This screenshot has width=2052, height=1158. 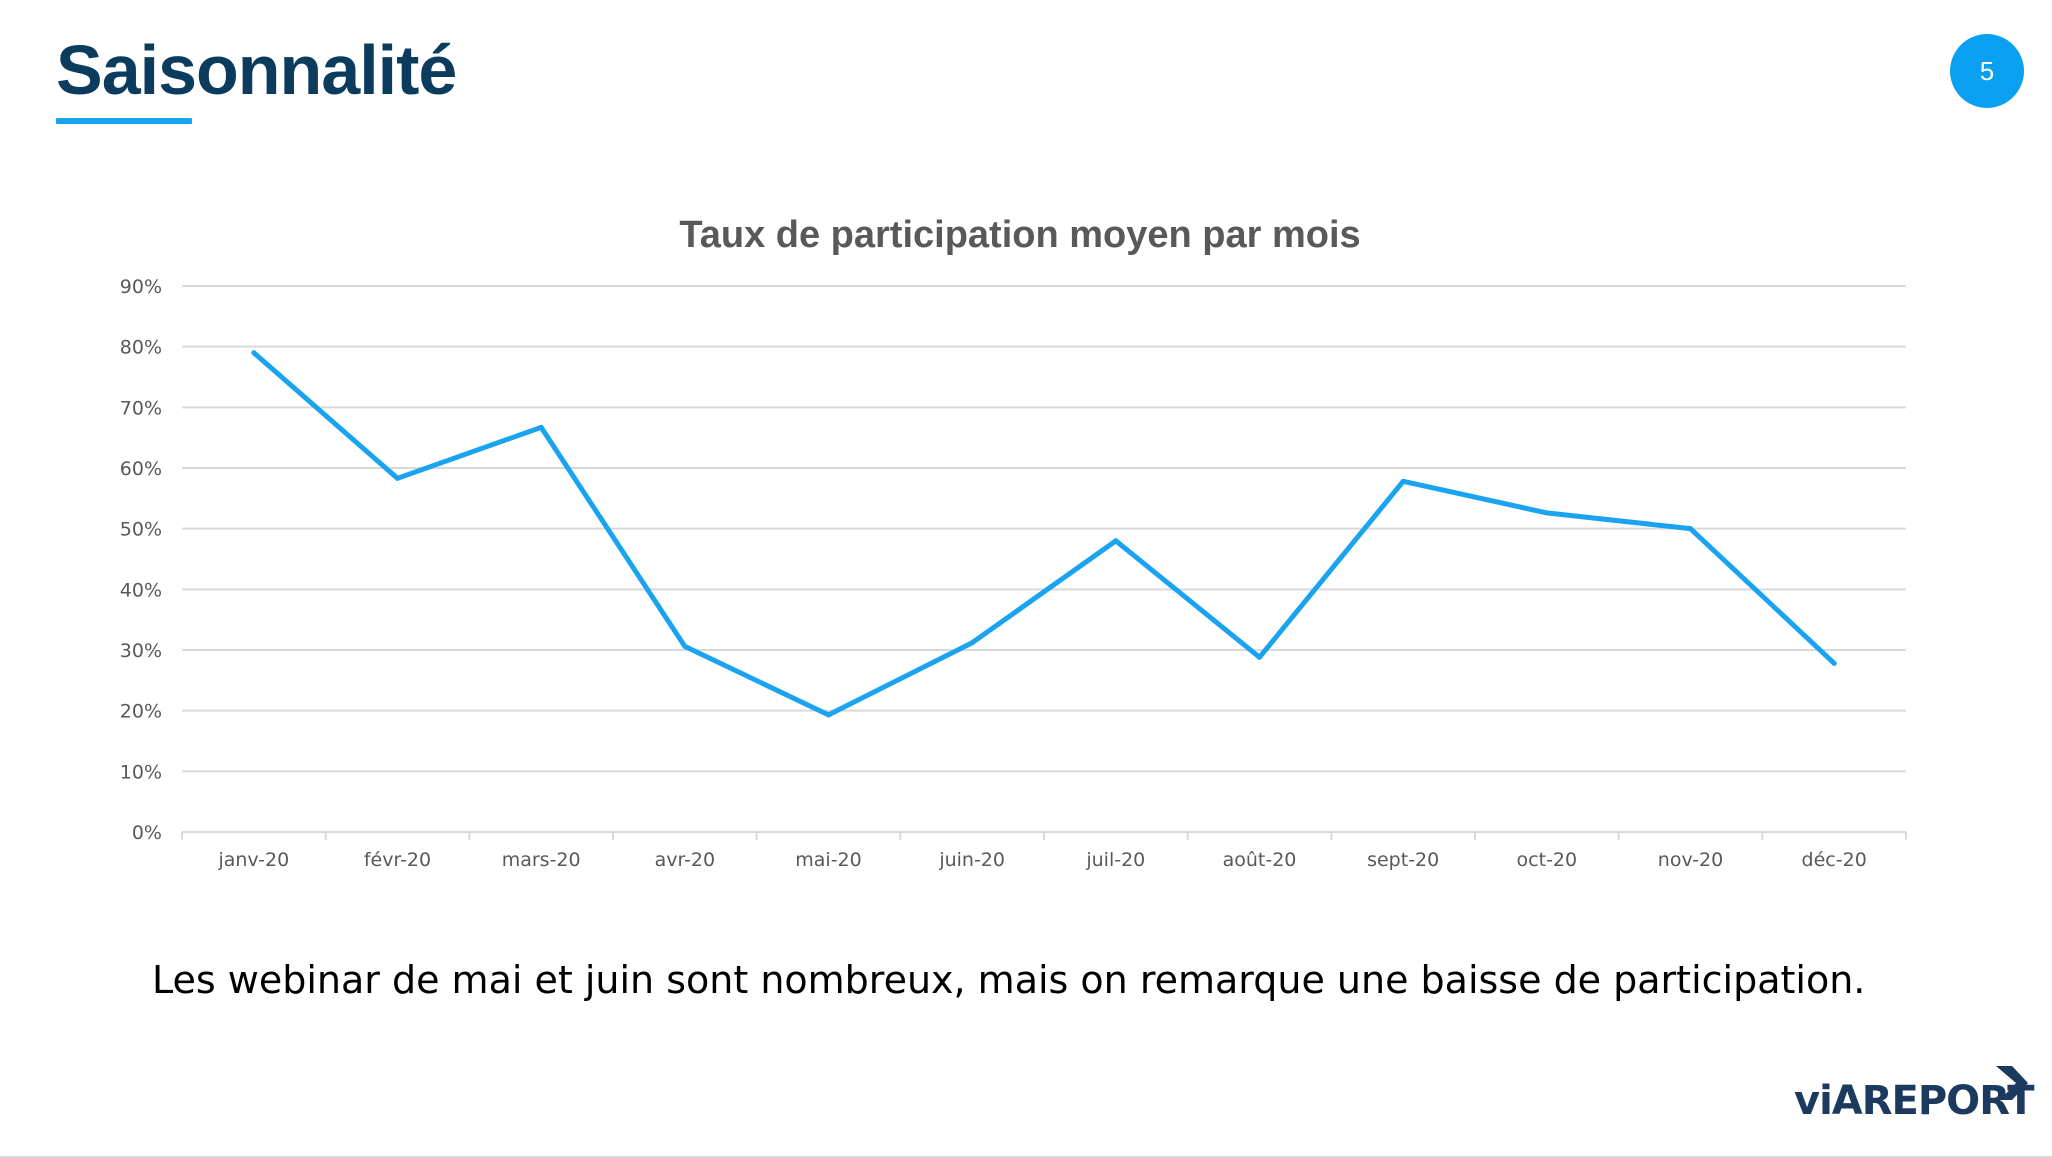 What do you see at coordinates (1260, 860) in the screenshot?
I see `x-tick-label: août-20` at bounding box center [1260, 860].